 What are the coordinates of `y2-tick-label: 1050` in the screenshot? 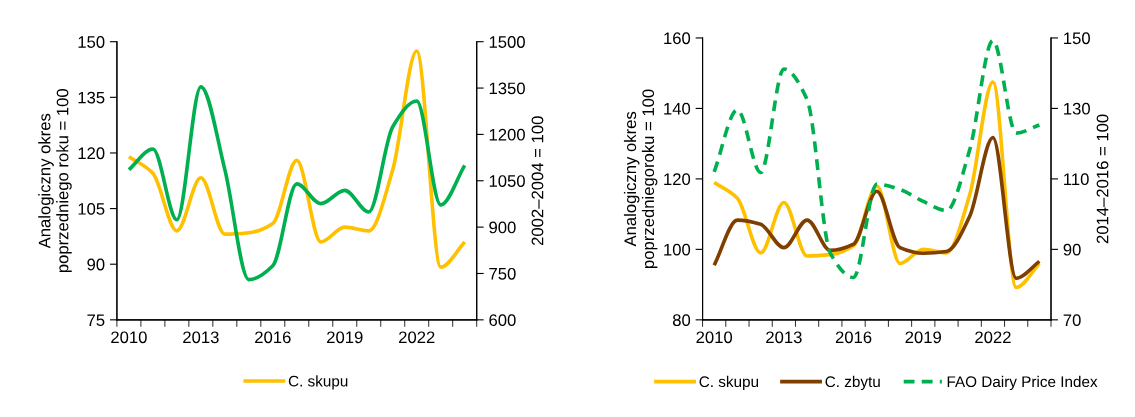 It's located at (507, 181).